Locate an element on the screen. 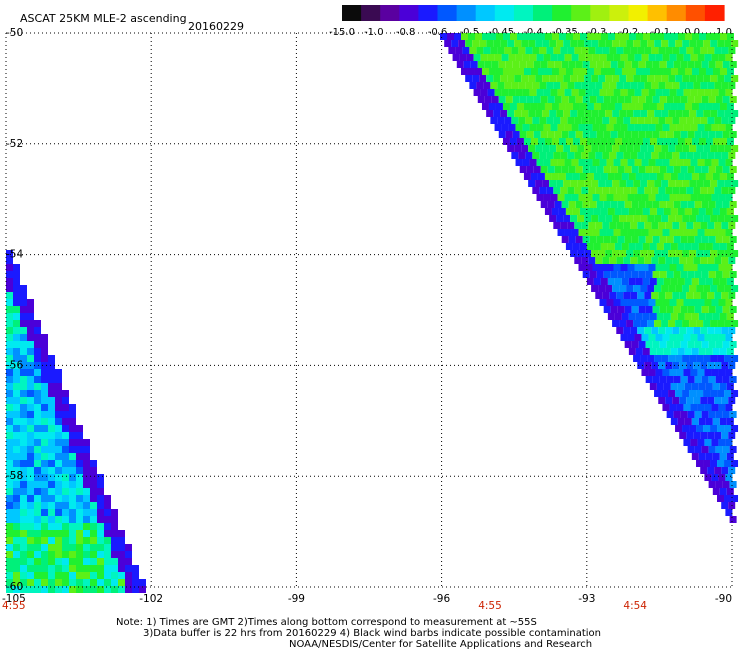  colorbar-label: -0.6 is located at coordinates (438, 32).